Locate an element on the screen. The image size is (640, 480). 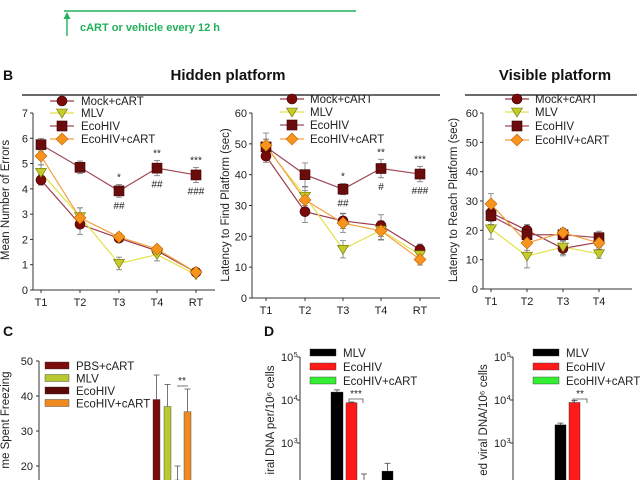
y-tick-label: 10 is located at coordinates (241, 268).